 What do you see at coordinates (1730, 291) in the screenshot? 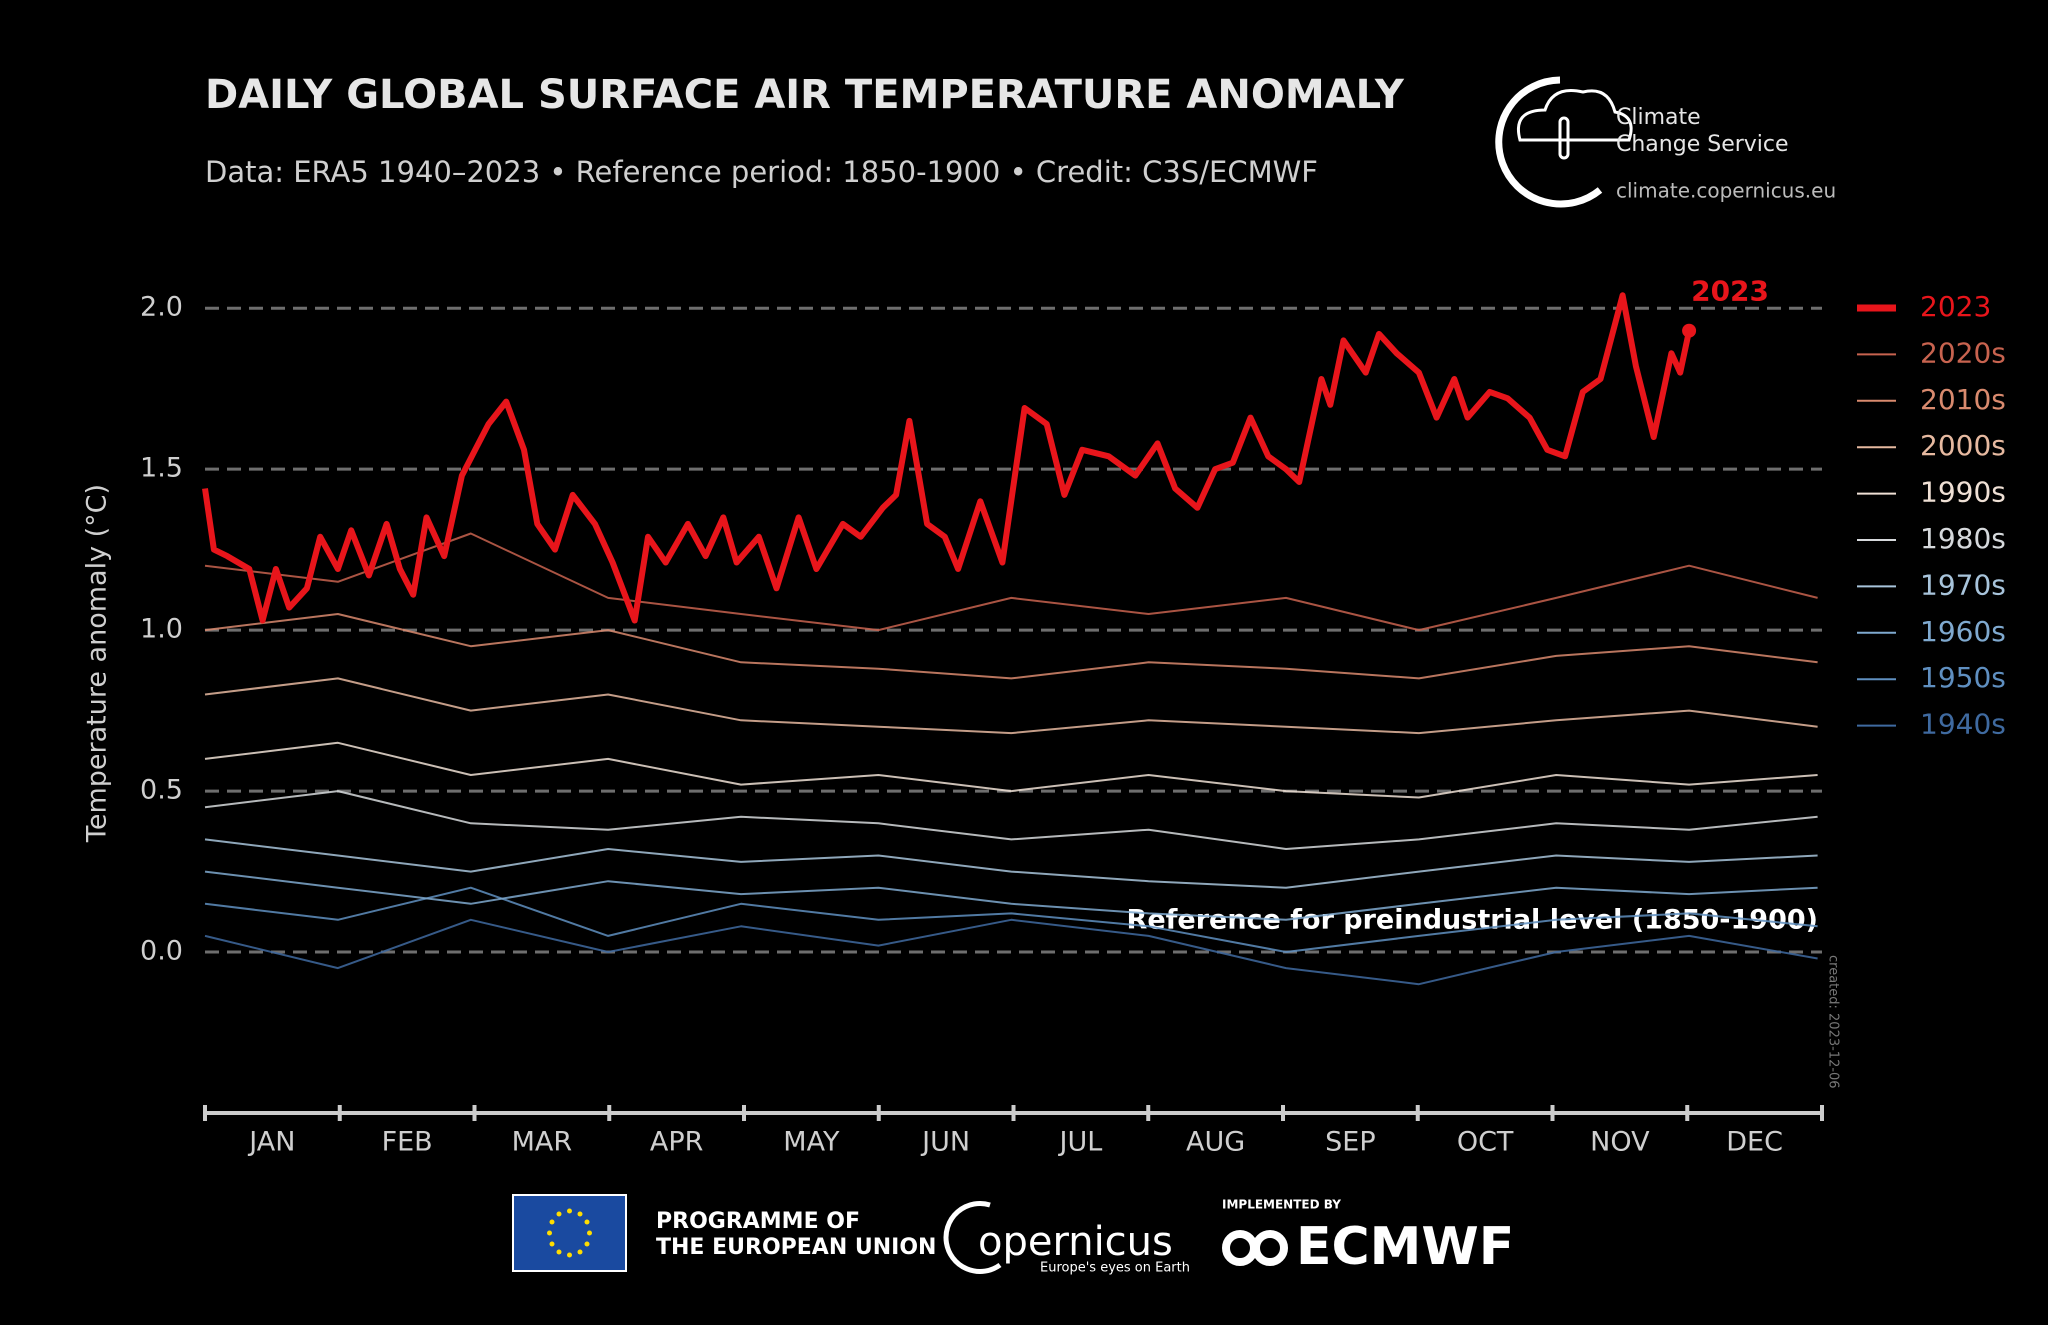
I see `series-label: 2023` at bounding box center [1730, 291].